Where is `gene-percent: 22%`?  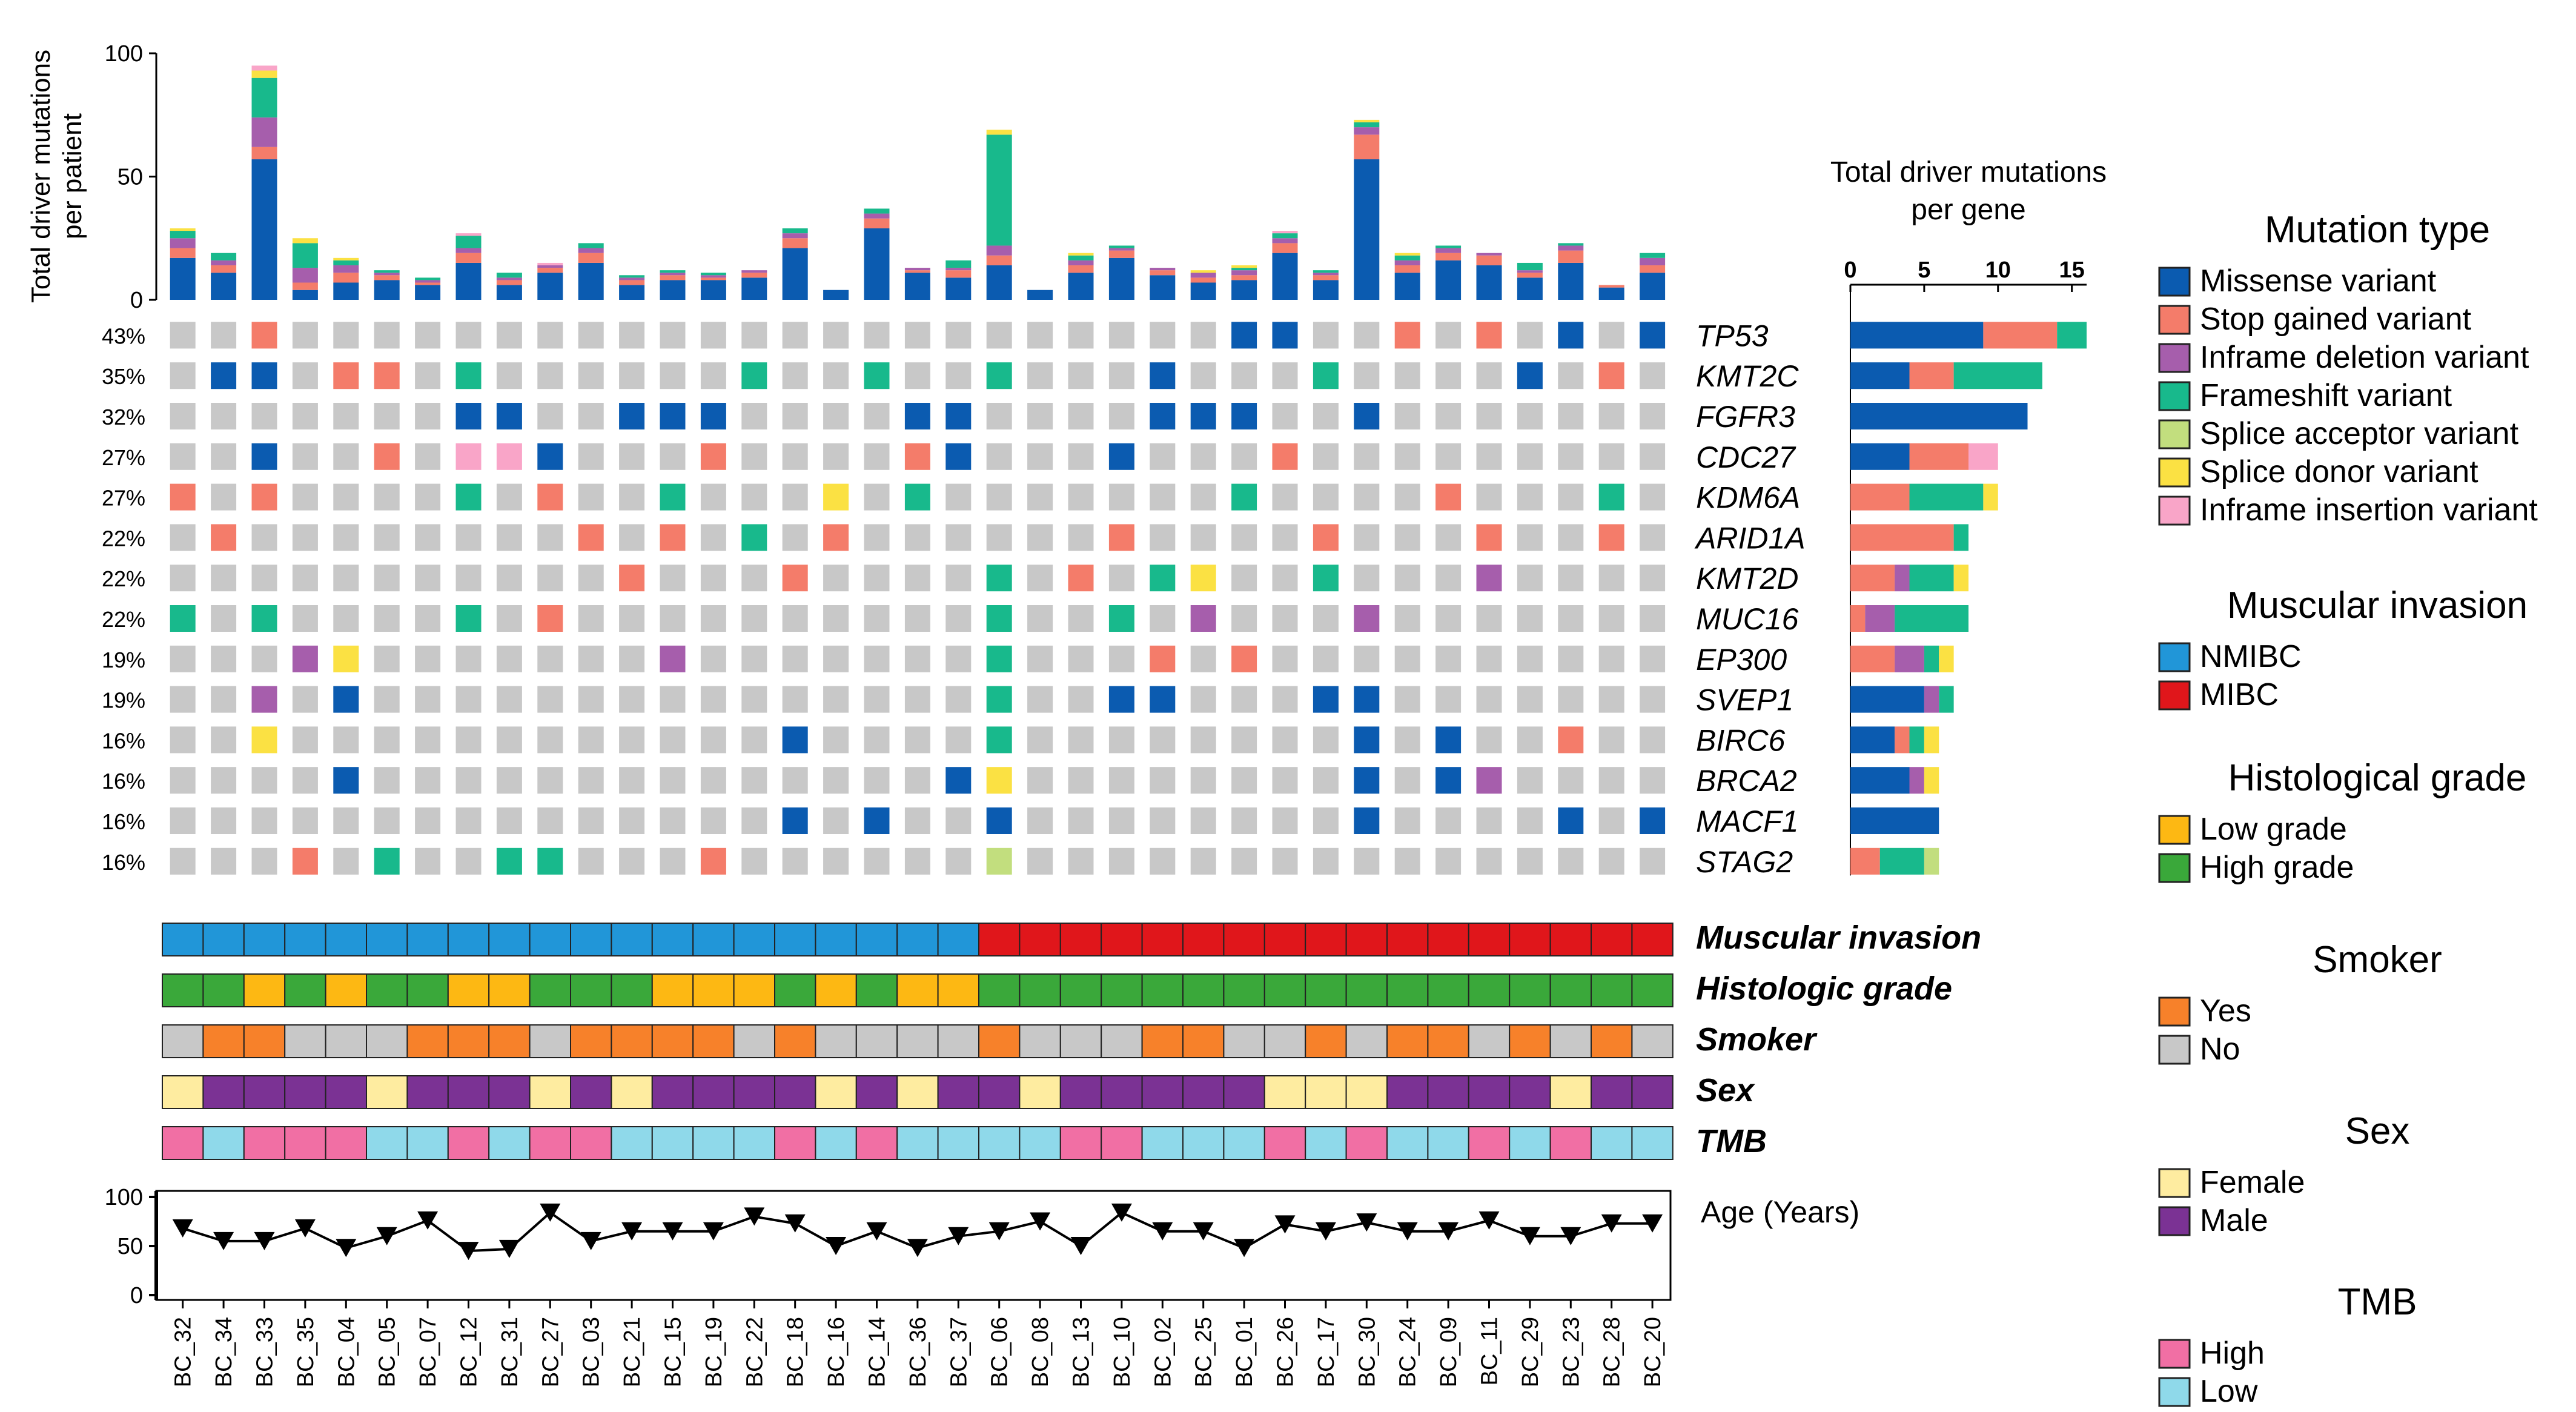
gene-percent: 22% is located at coordinates (123, 619).